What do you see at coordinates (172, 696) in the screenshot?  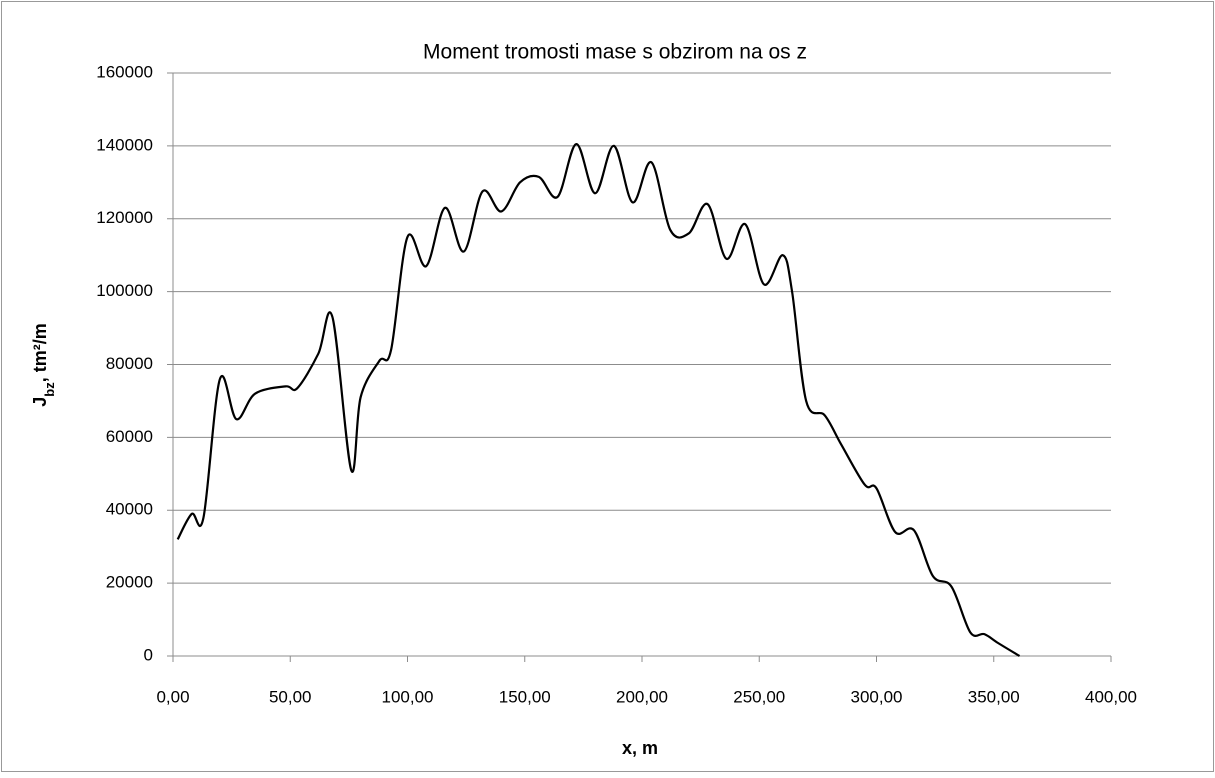 I see `x-tick-label: 0,00` at bounding box center [172, 696].